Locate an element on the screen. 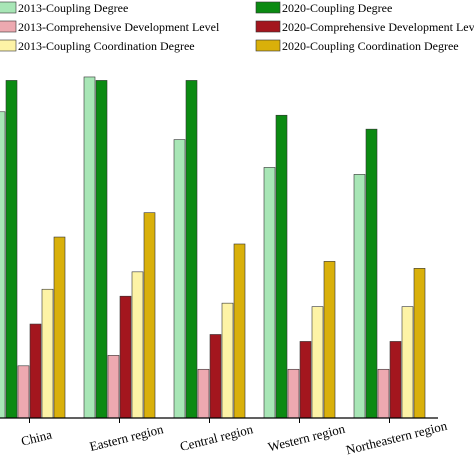  x-tick-label: Eastern region is located at coordinates (126, 437).